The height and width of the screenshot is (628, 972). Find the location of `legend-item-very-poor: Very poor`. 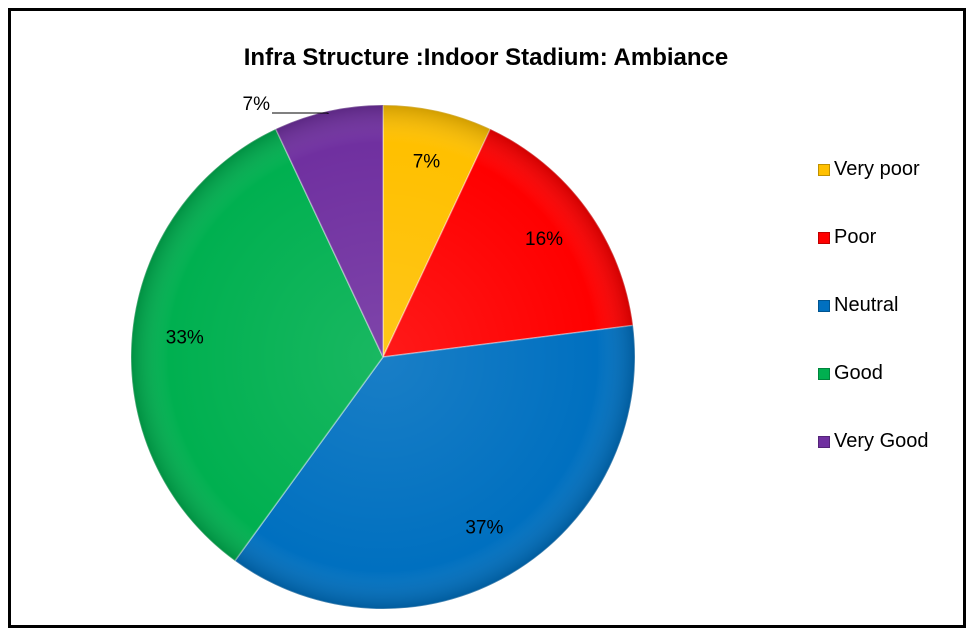

legend-item-very-poor: Very poor is located at coordinates (873, 169).